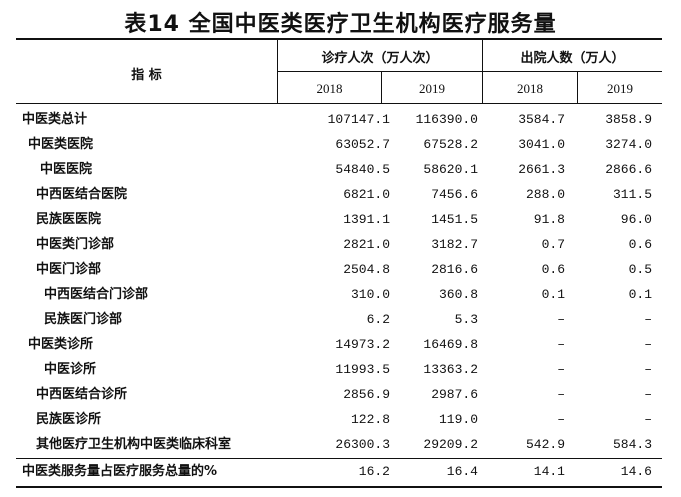 This screenshot has width=681, height=497. Describe the element at coordinates (339, 397) in the screenshot. I see `table-row: 中西医结合诊所 2856.9 2987.6 – –` at that location.